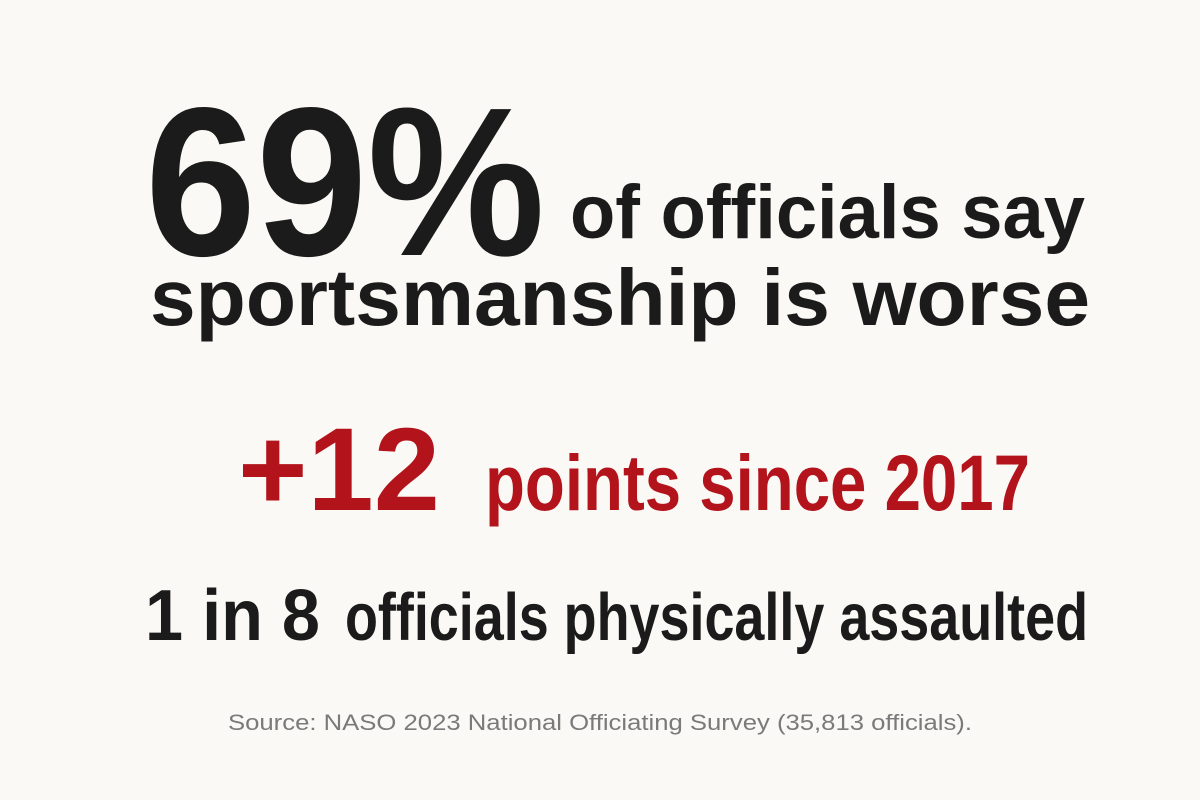 This screenshot has height=800, width=1200. What do you see at coordinates (345, 181) in the screenshot?
I see `headline-stat: 69%` at bounding box center [345, 181].